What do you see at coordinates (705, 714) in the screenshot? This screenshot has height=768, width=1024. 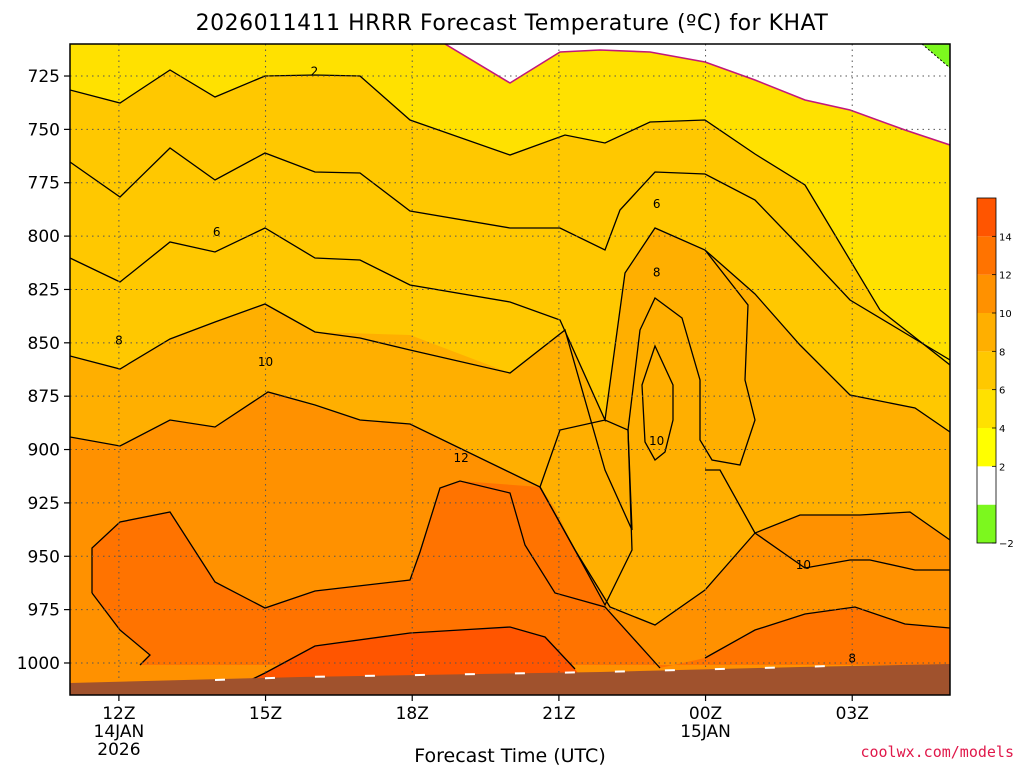 I see `x-tick-label: 00Z` at bounding box center [705, 714].